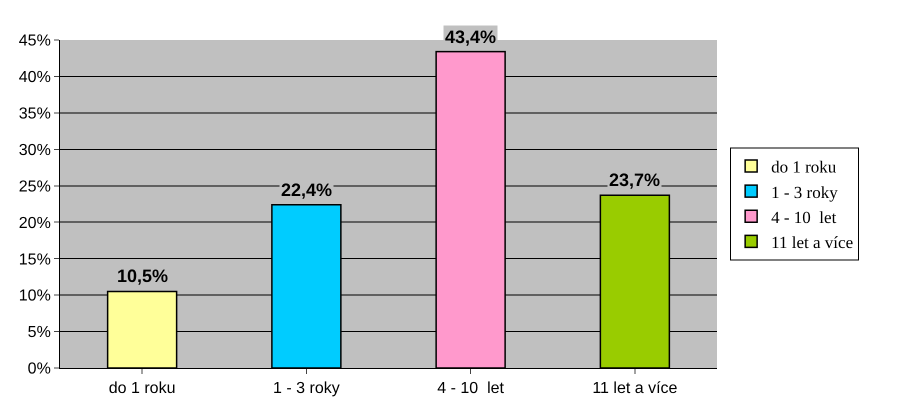 This screenshot has height=408, width=897. I want to click on x-tick-label: 11 let a více, so click(635, 389).